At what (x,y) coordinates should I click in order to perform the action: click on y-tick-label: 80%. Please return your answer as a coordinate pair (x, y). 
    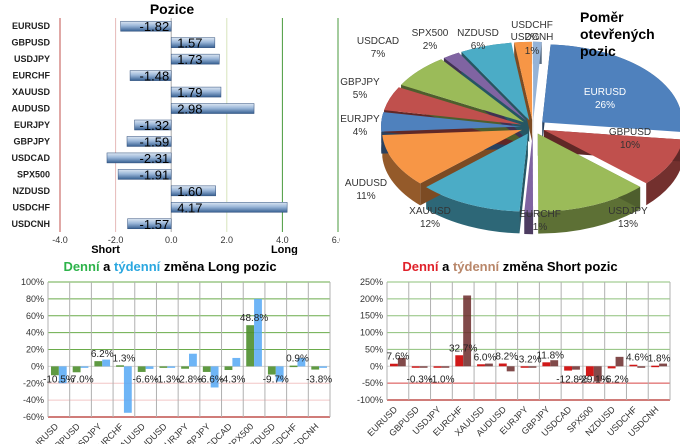
    Looking at the image, I should click on (35, 299).